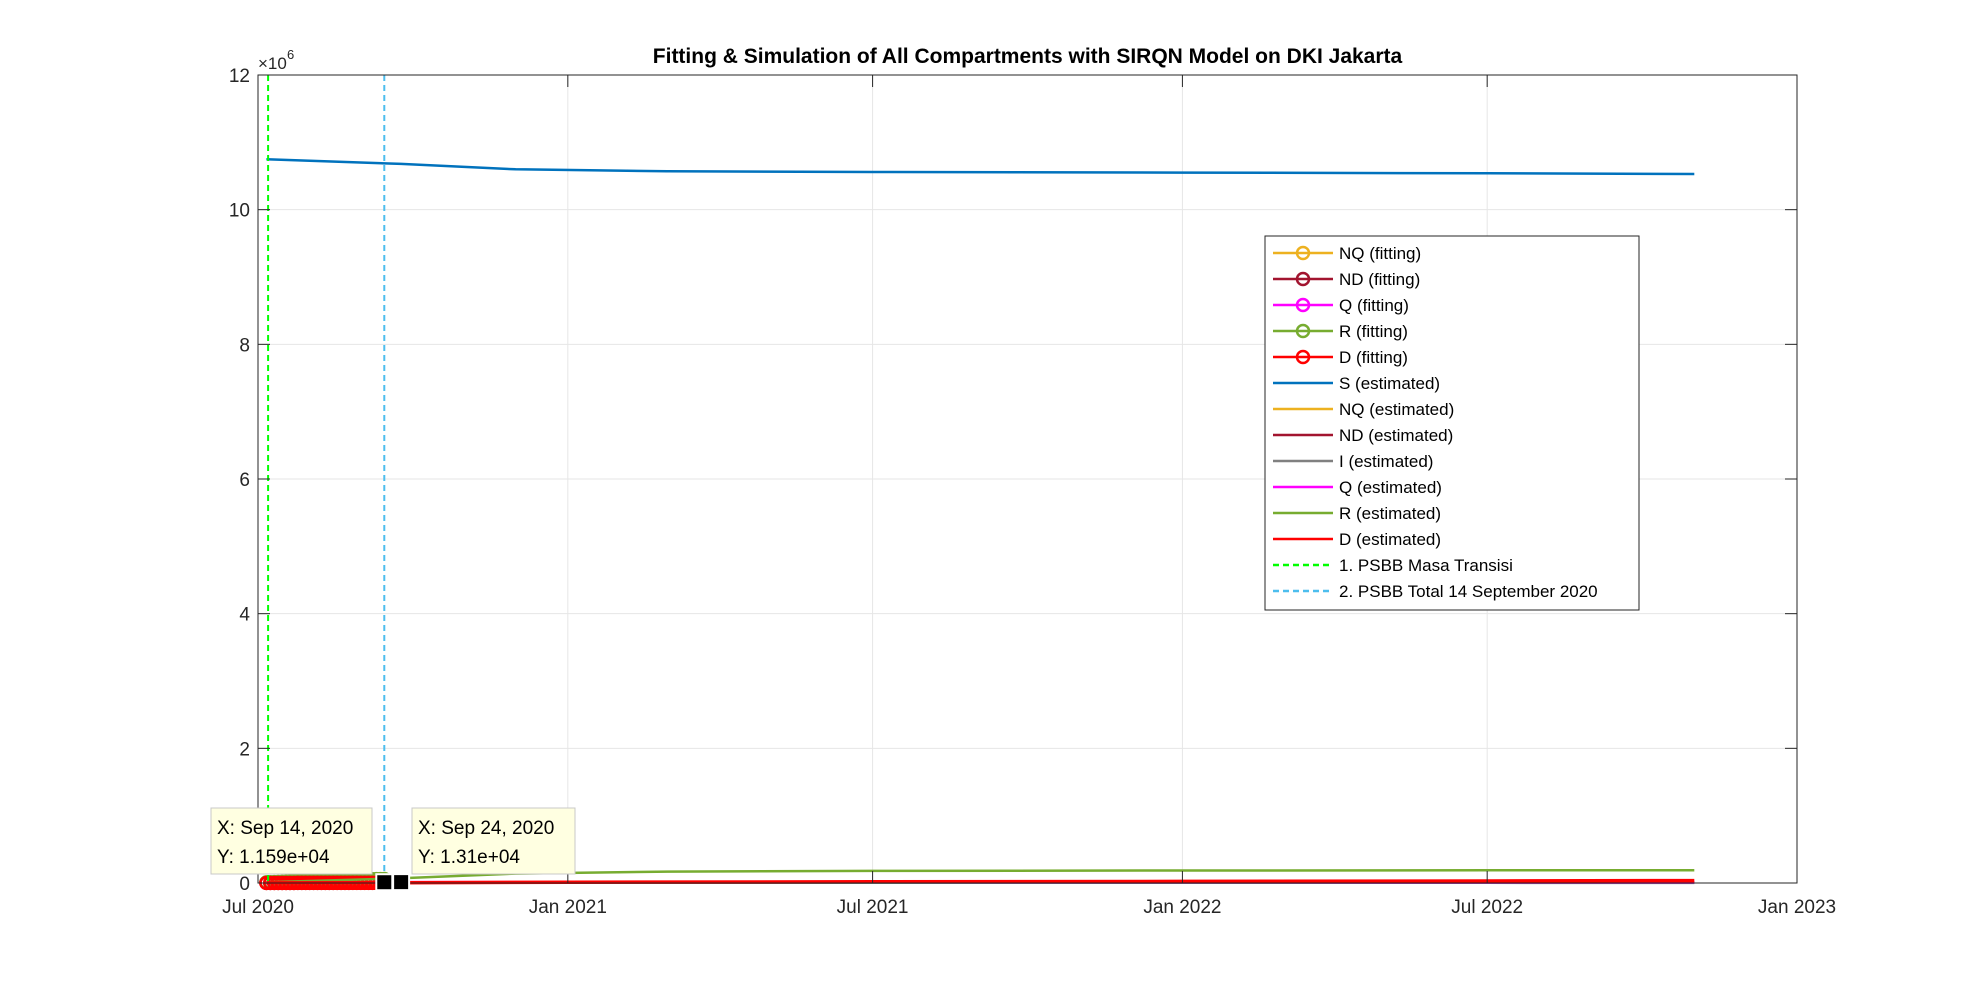 Image resolution: width=1977 pixels, height=989 pixels. I want to click on y-tick-label: 10, so click(239, 211).